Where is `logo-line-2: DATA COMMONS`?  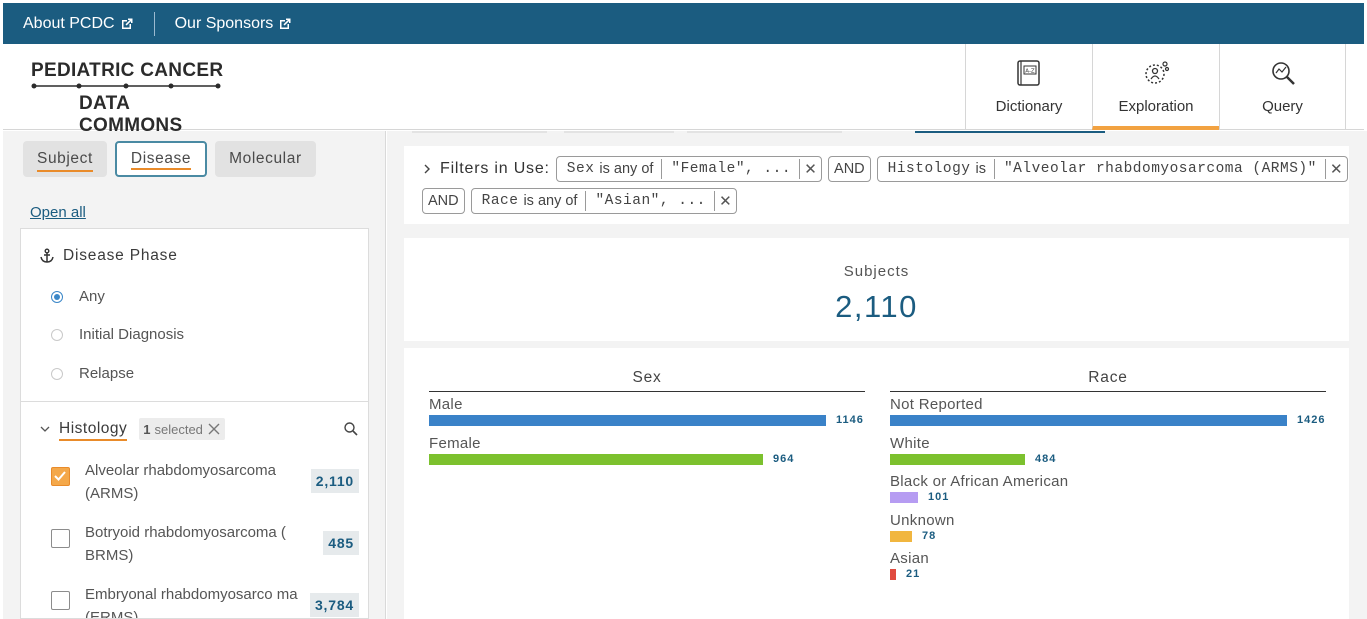
logo-line-2: DATA COMMONS is located at coordinates (131, 114).